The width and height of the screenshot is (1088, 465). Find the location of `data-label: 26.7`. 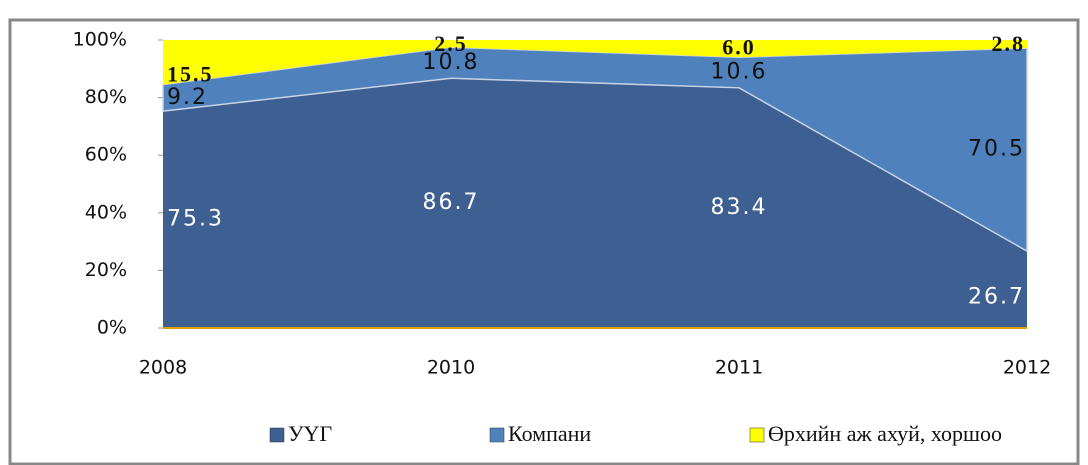

data-label: 26.7 is located at coordinates (996, 297).